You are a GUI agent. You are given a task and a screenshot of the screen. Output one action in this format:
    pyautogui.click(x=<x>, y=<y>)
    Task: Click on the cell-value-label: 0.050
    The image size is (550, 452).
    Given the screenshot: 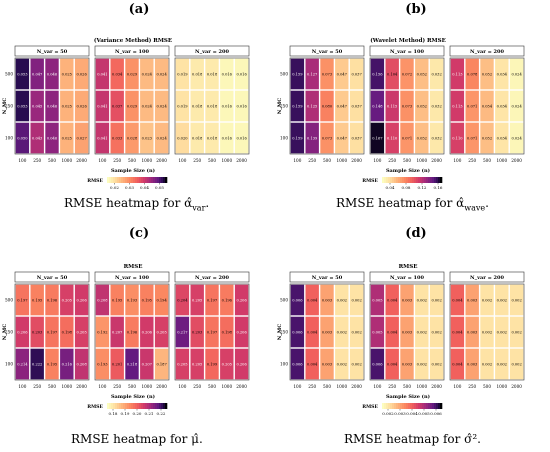 What is the action you would take?
    pyautogui.click(x=22, y=138)
    